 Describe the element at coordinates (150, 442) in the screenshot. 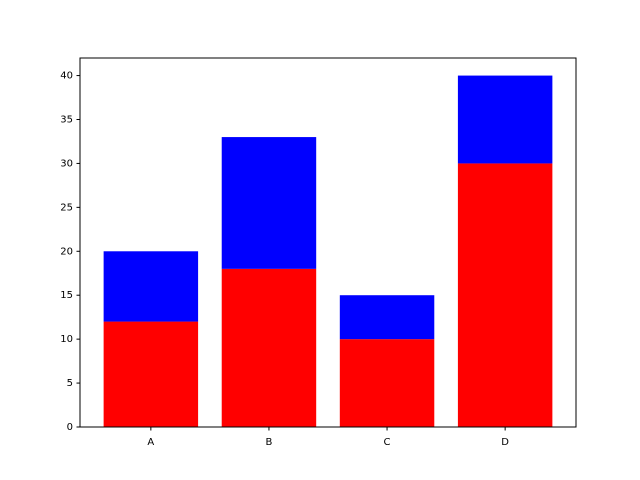

I see `x-tick-label: A` at that location.